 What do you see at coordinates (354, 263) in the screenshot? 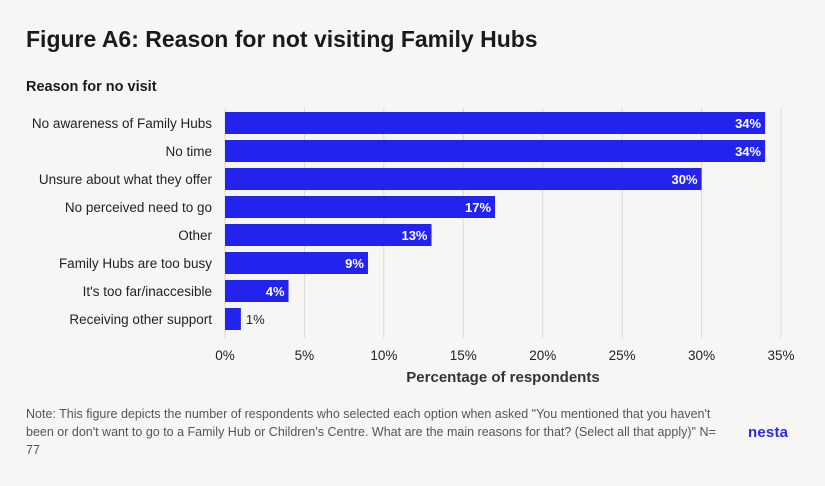
I see `data-label: 9%` at bounding box center [354, 263].